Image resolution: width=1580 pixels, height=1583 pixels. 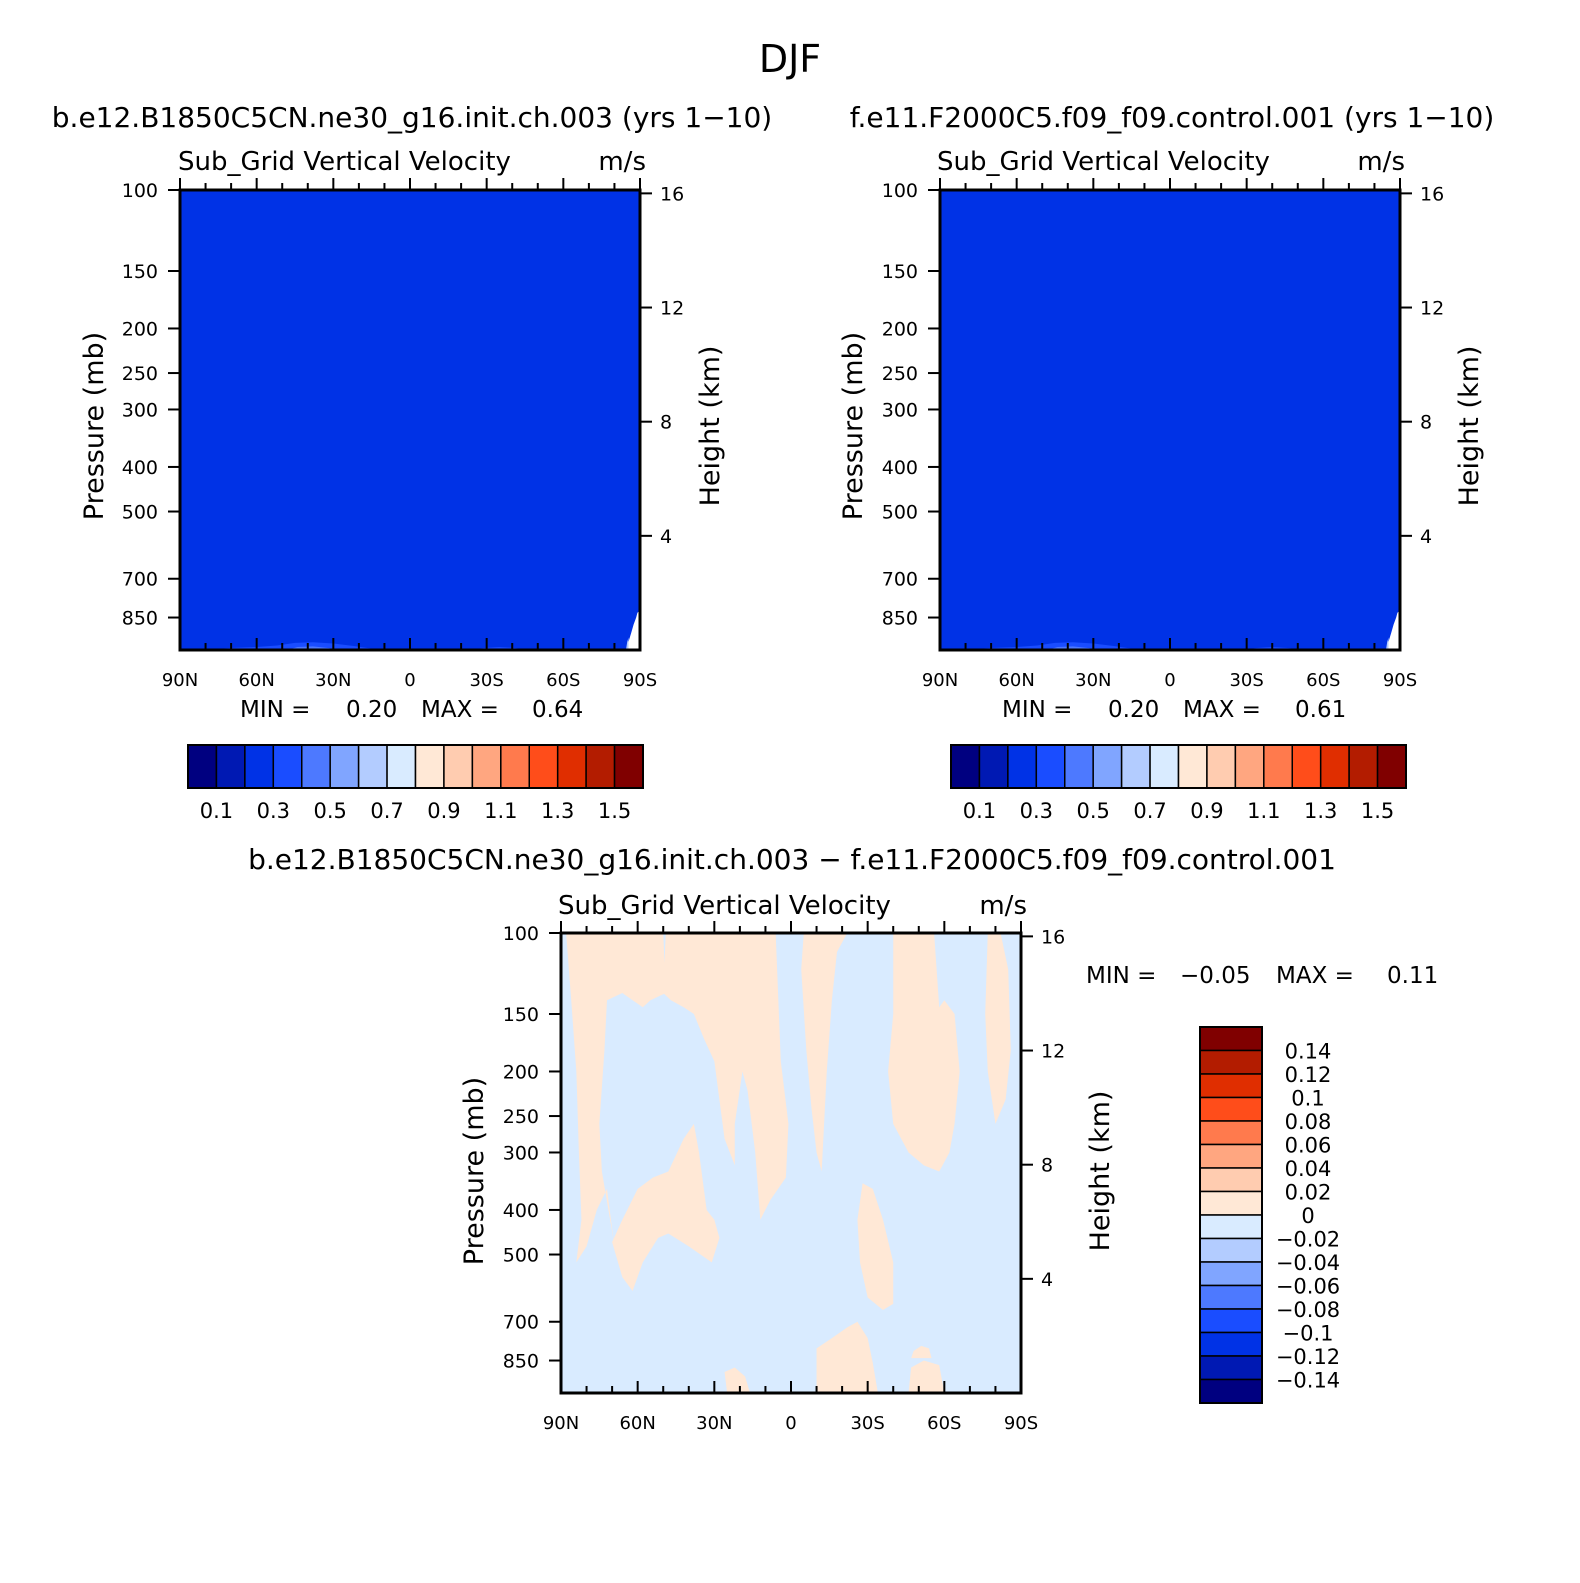 What do you see at coordinates (1206, 811) in the screenshot?
I see `panel-2-colorbar-label: 0.9` at bounding box center [1206, 811].